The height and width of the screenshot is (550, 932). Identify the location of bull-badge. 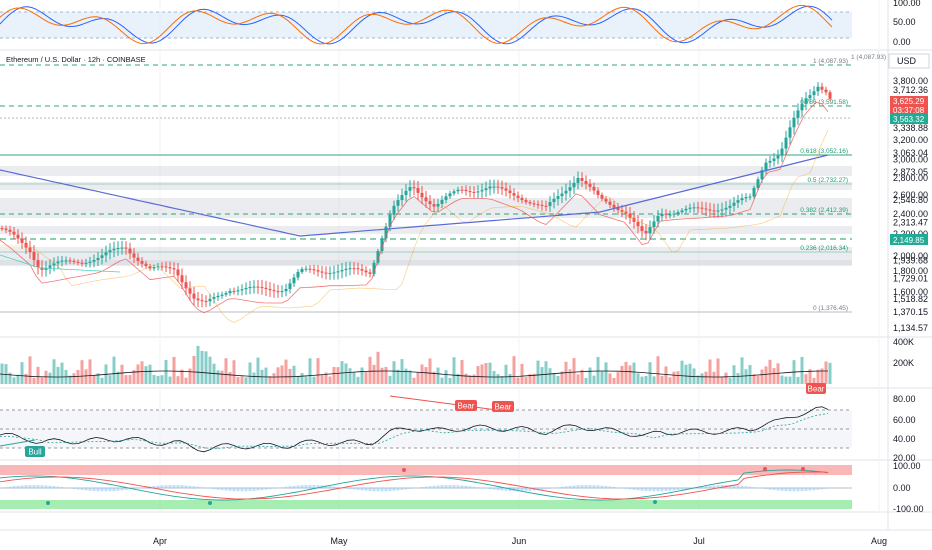
(35, 451).